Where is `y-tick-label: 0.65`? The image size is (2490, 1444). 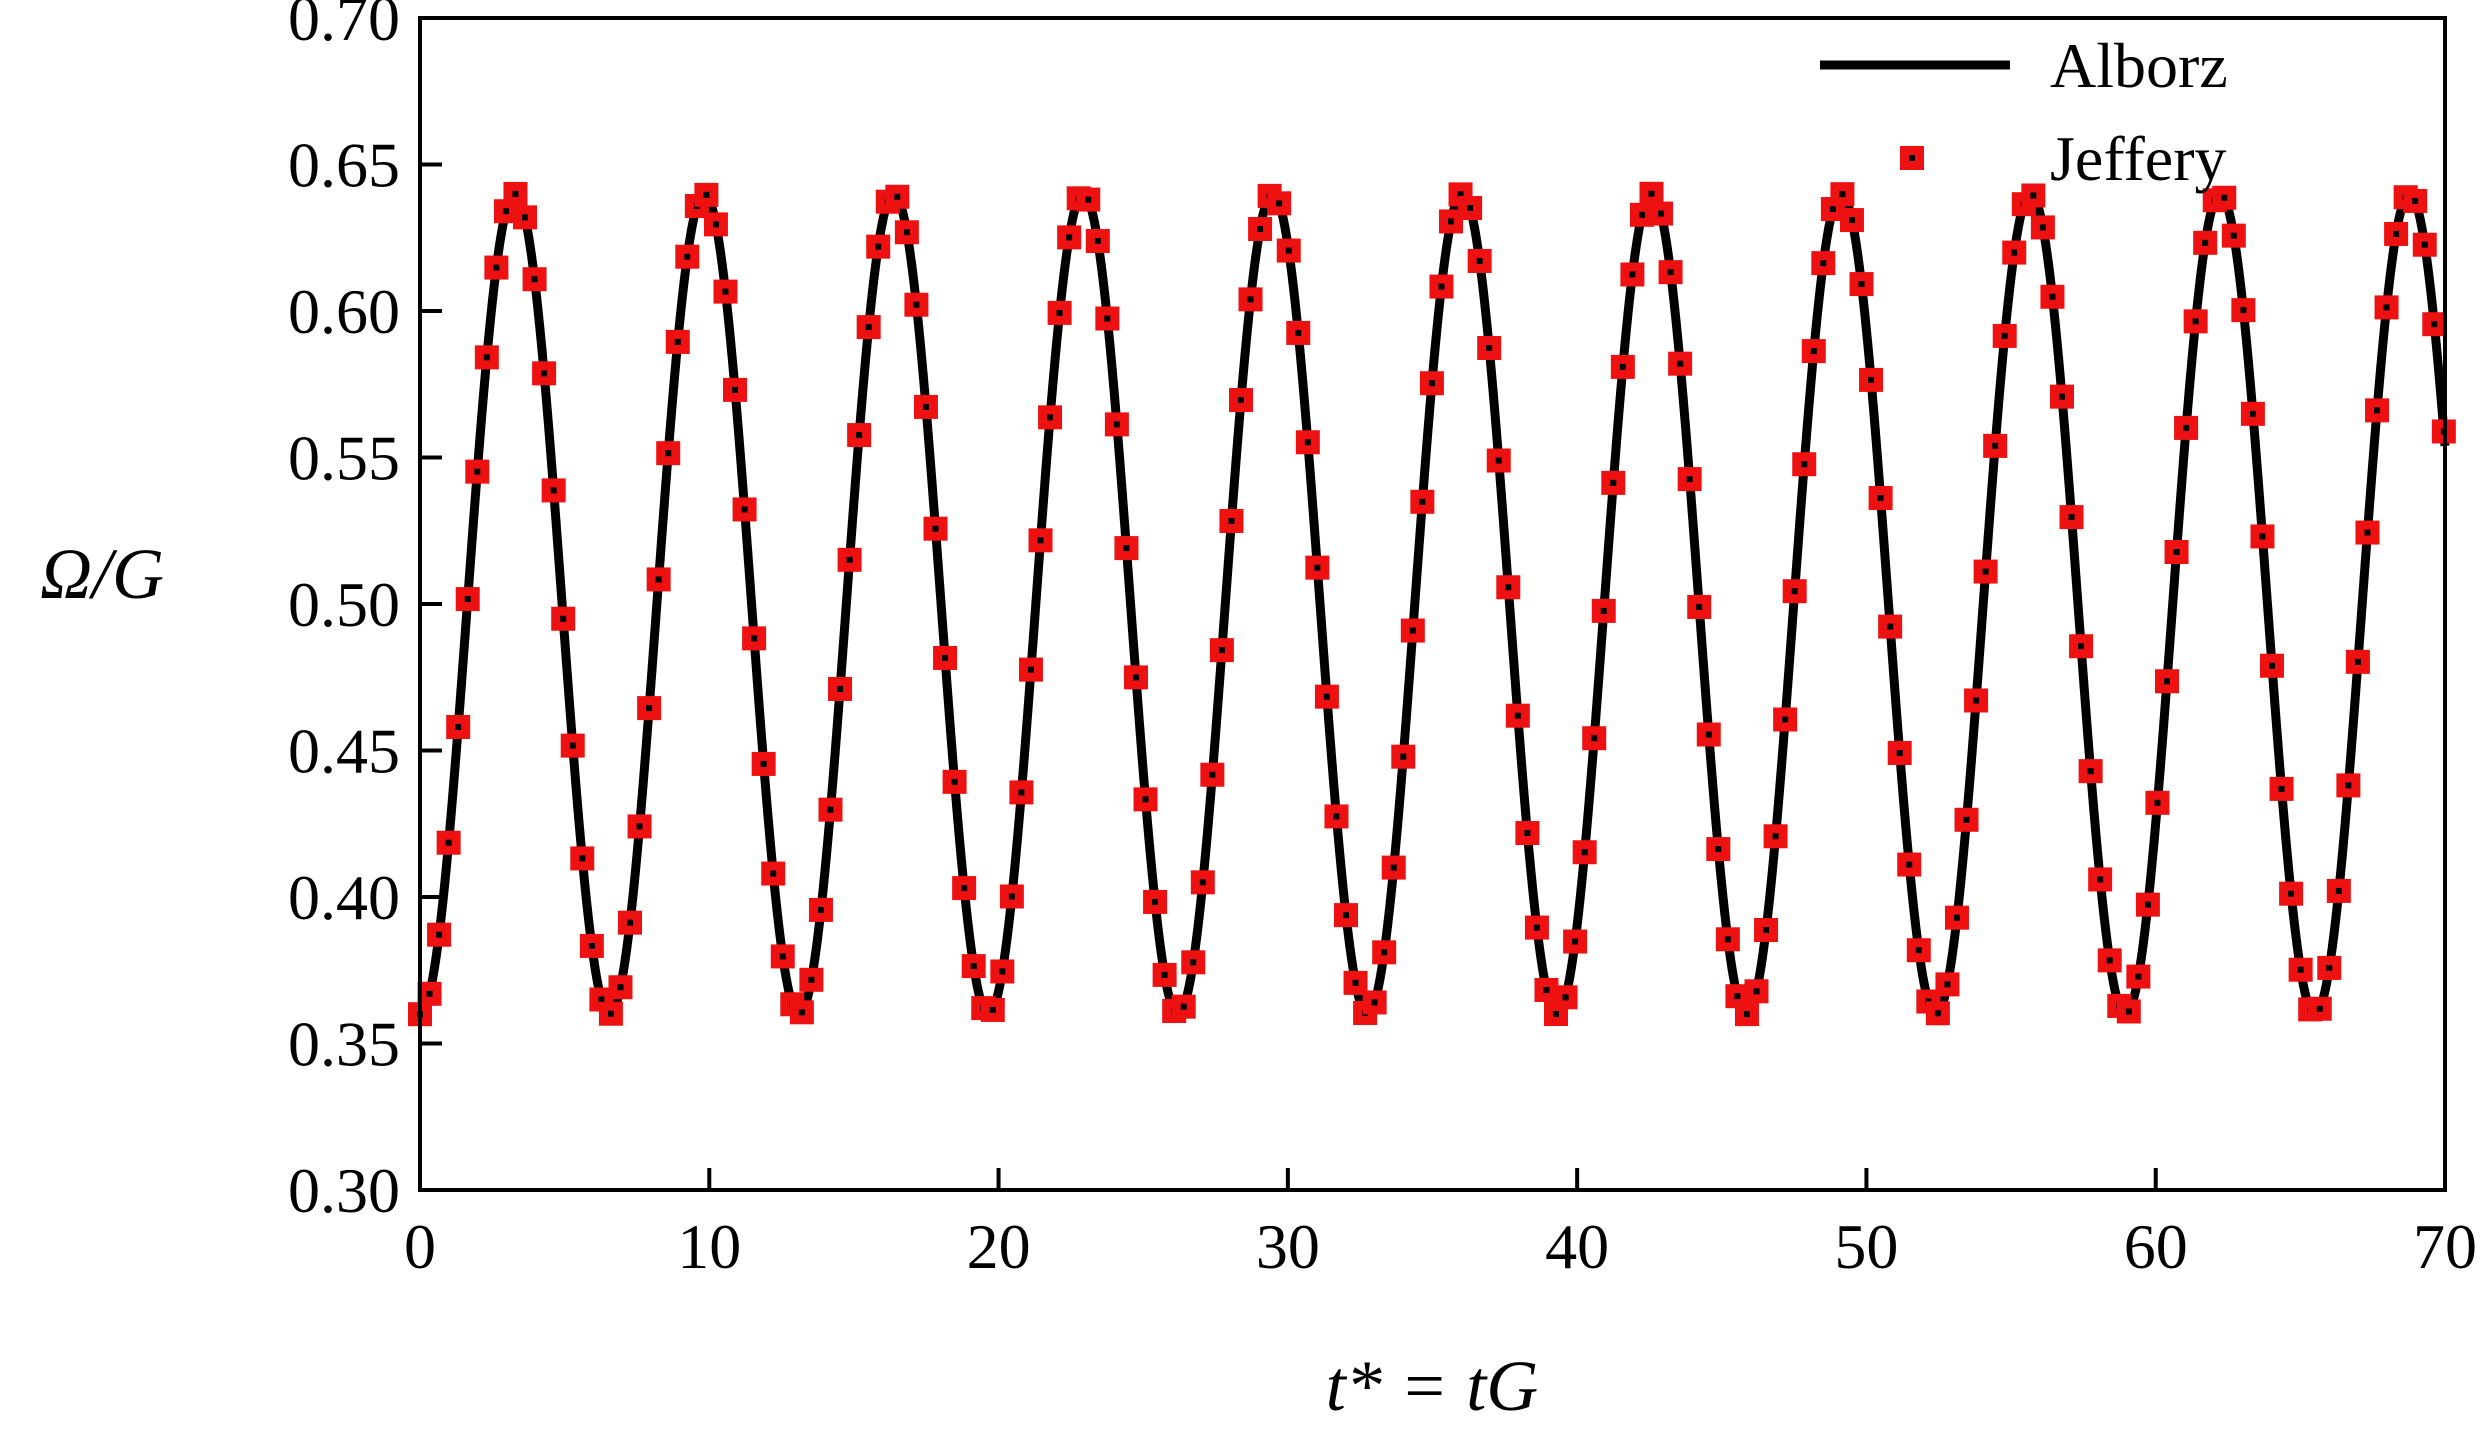
y-tick-label: 0.65 is located at coordinates (344, 165).